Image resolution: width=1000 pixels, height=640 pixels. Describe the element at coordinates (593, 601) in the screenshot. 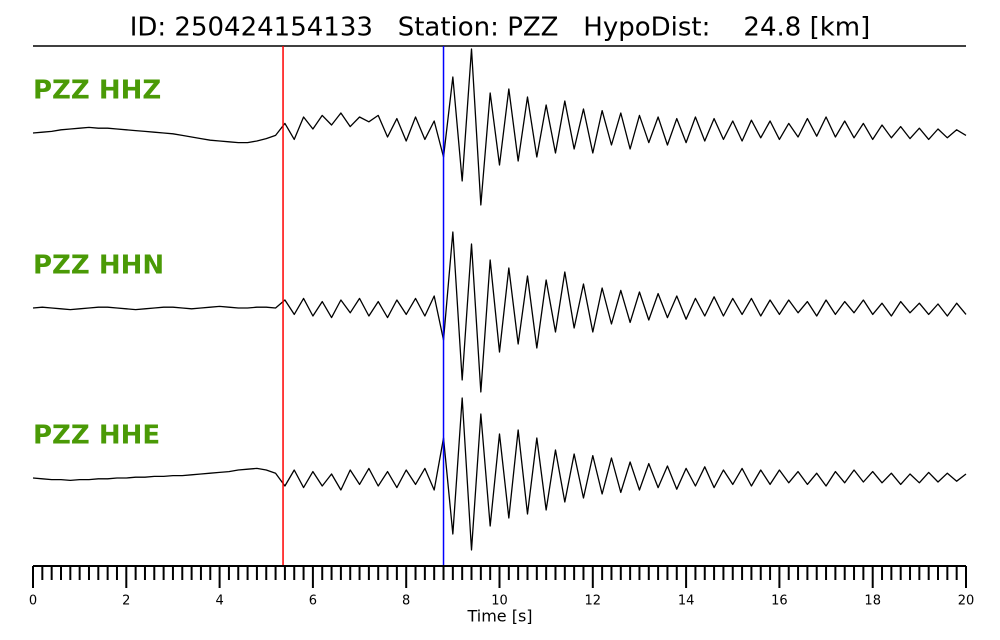

I see `x-tick-label: 12` at that location.